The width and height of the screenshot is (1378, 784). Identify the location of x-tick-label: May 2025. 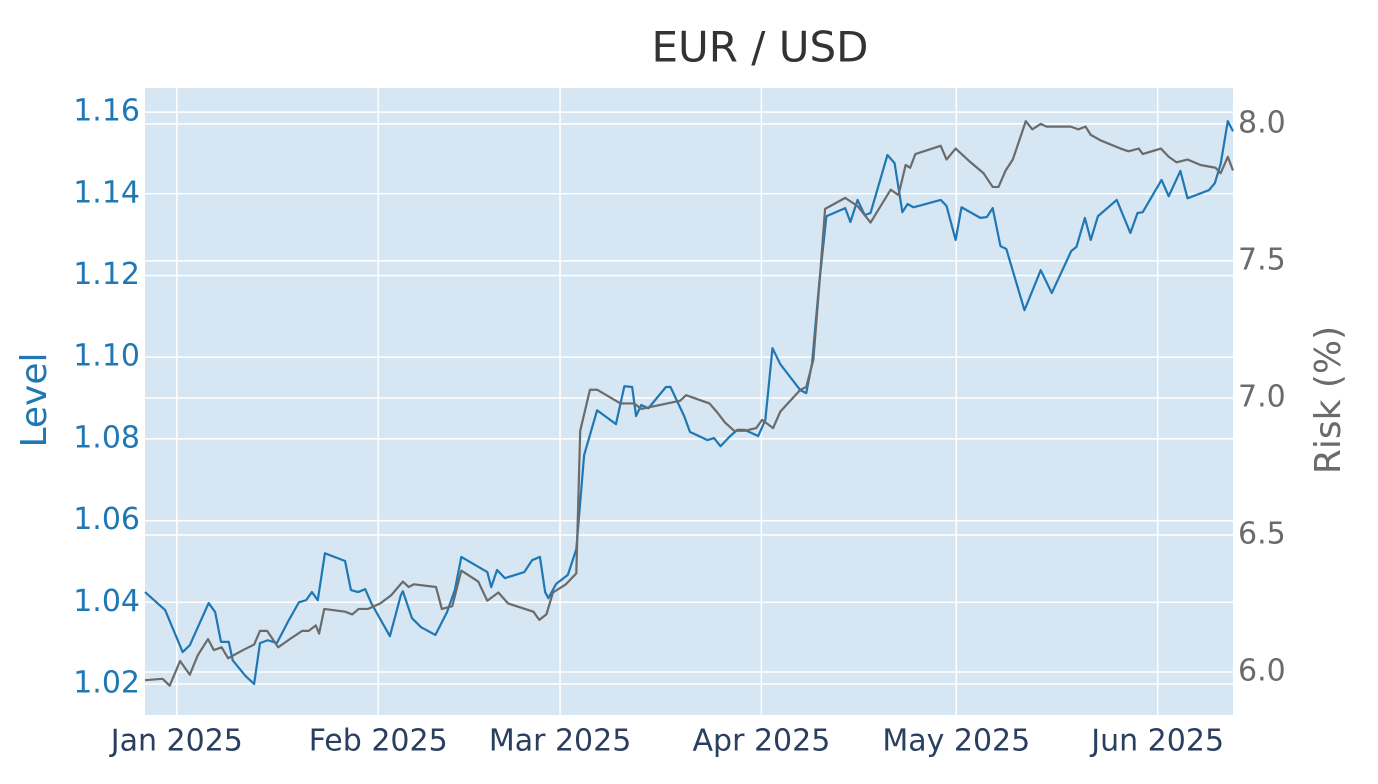
(956, 741).